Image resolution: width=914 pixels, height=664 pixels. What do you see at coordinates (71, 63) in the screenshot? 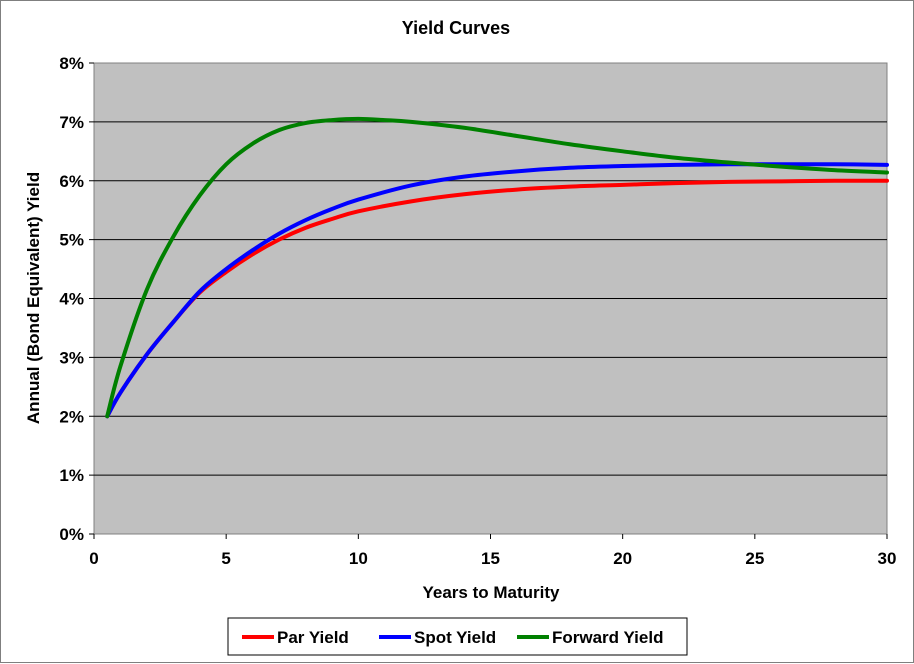
I see `y-tick-label: 8%` at bounding box center [71, 63].